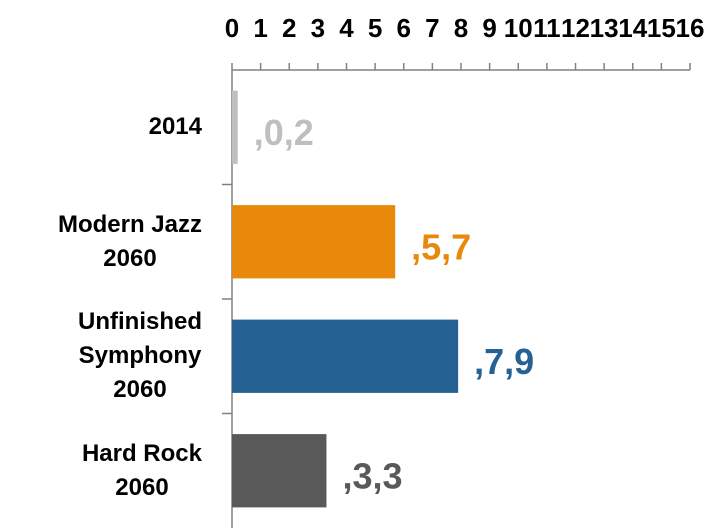 The image size is (712, 528). What do you see at coordinates (504, 361) in the screenshot?
I see `value-label: ,7,9` at bounding box center [504, 361].